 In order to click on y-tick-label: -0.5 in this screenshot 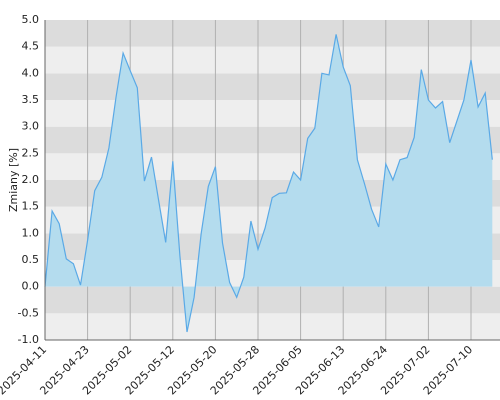, I will do `click(28, 312)`.